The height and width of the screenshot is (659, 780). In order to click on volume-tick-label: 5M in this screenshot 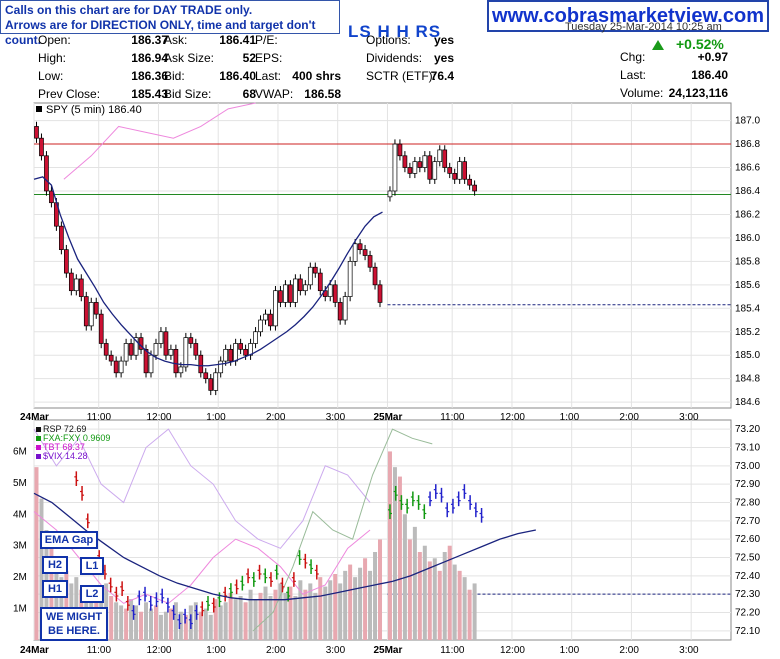, I will do `click(20, 483)`.